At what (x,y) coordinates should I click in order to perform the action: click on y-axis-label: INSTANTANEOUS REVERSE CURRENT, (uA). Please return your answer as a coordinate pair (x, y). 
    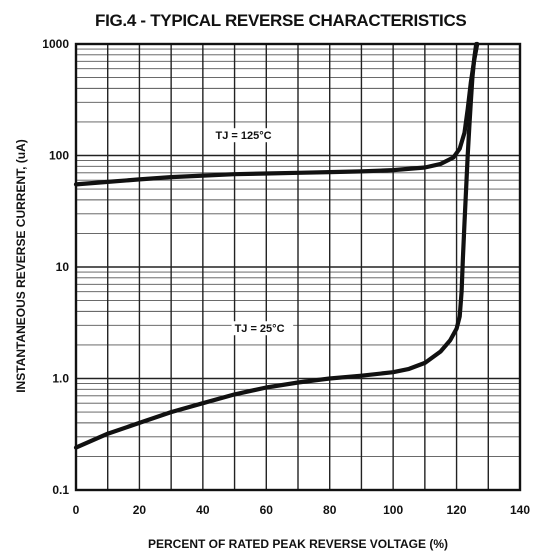
    Looking at the image, I should click on (21, 266).